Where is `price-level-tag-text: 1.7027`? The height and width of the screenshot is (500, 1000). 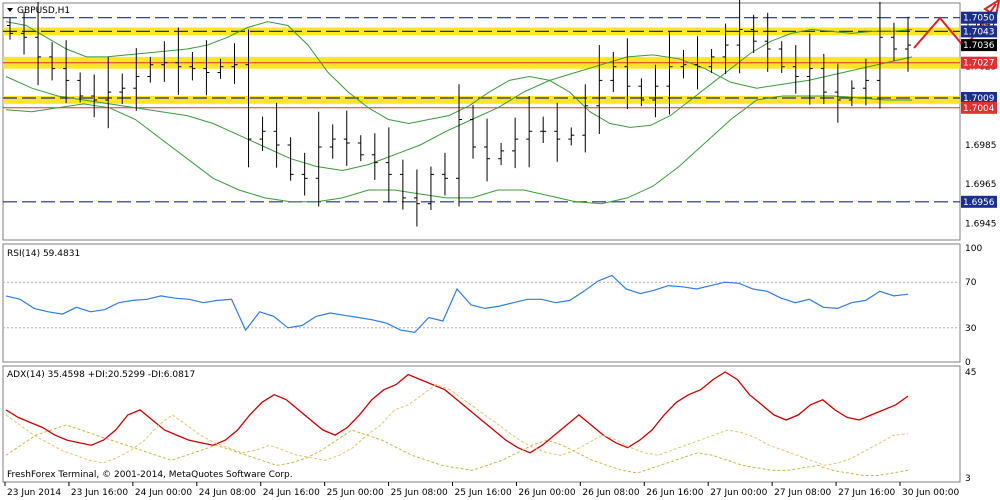
price-level-tag-text: 1.7027 is located at coordinates (979, 64).